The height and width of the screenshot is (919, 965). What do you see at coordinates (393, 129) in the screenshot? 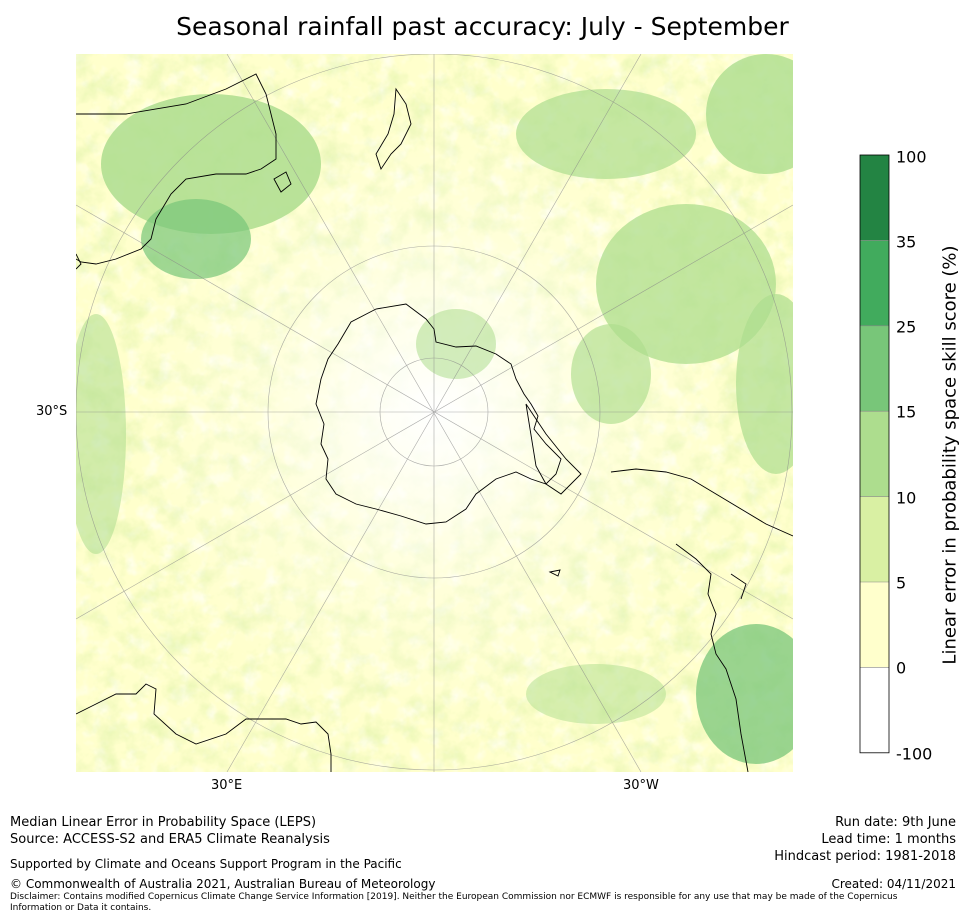
I see `new-zealand-coast` at bounding box center [393, 129].